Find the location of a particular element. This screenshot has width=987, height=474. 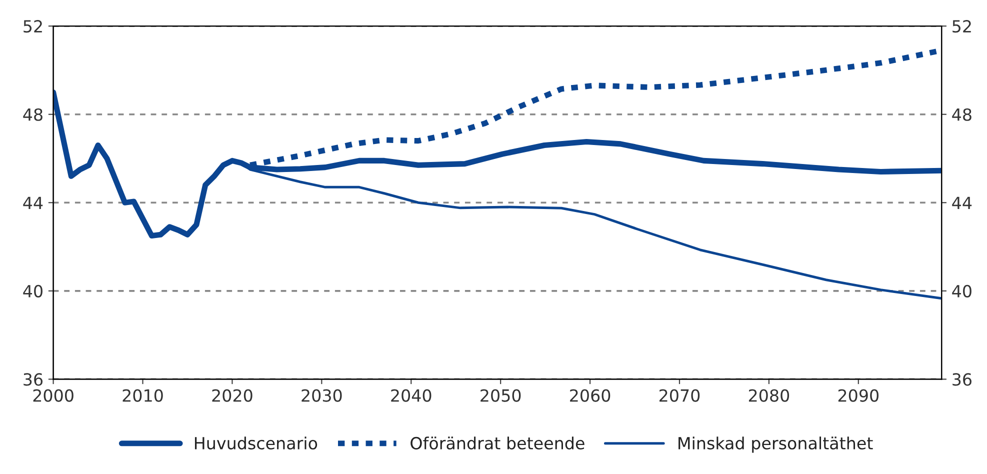

y2-tick-label: 52 is located at coordinates (961, 26).